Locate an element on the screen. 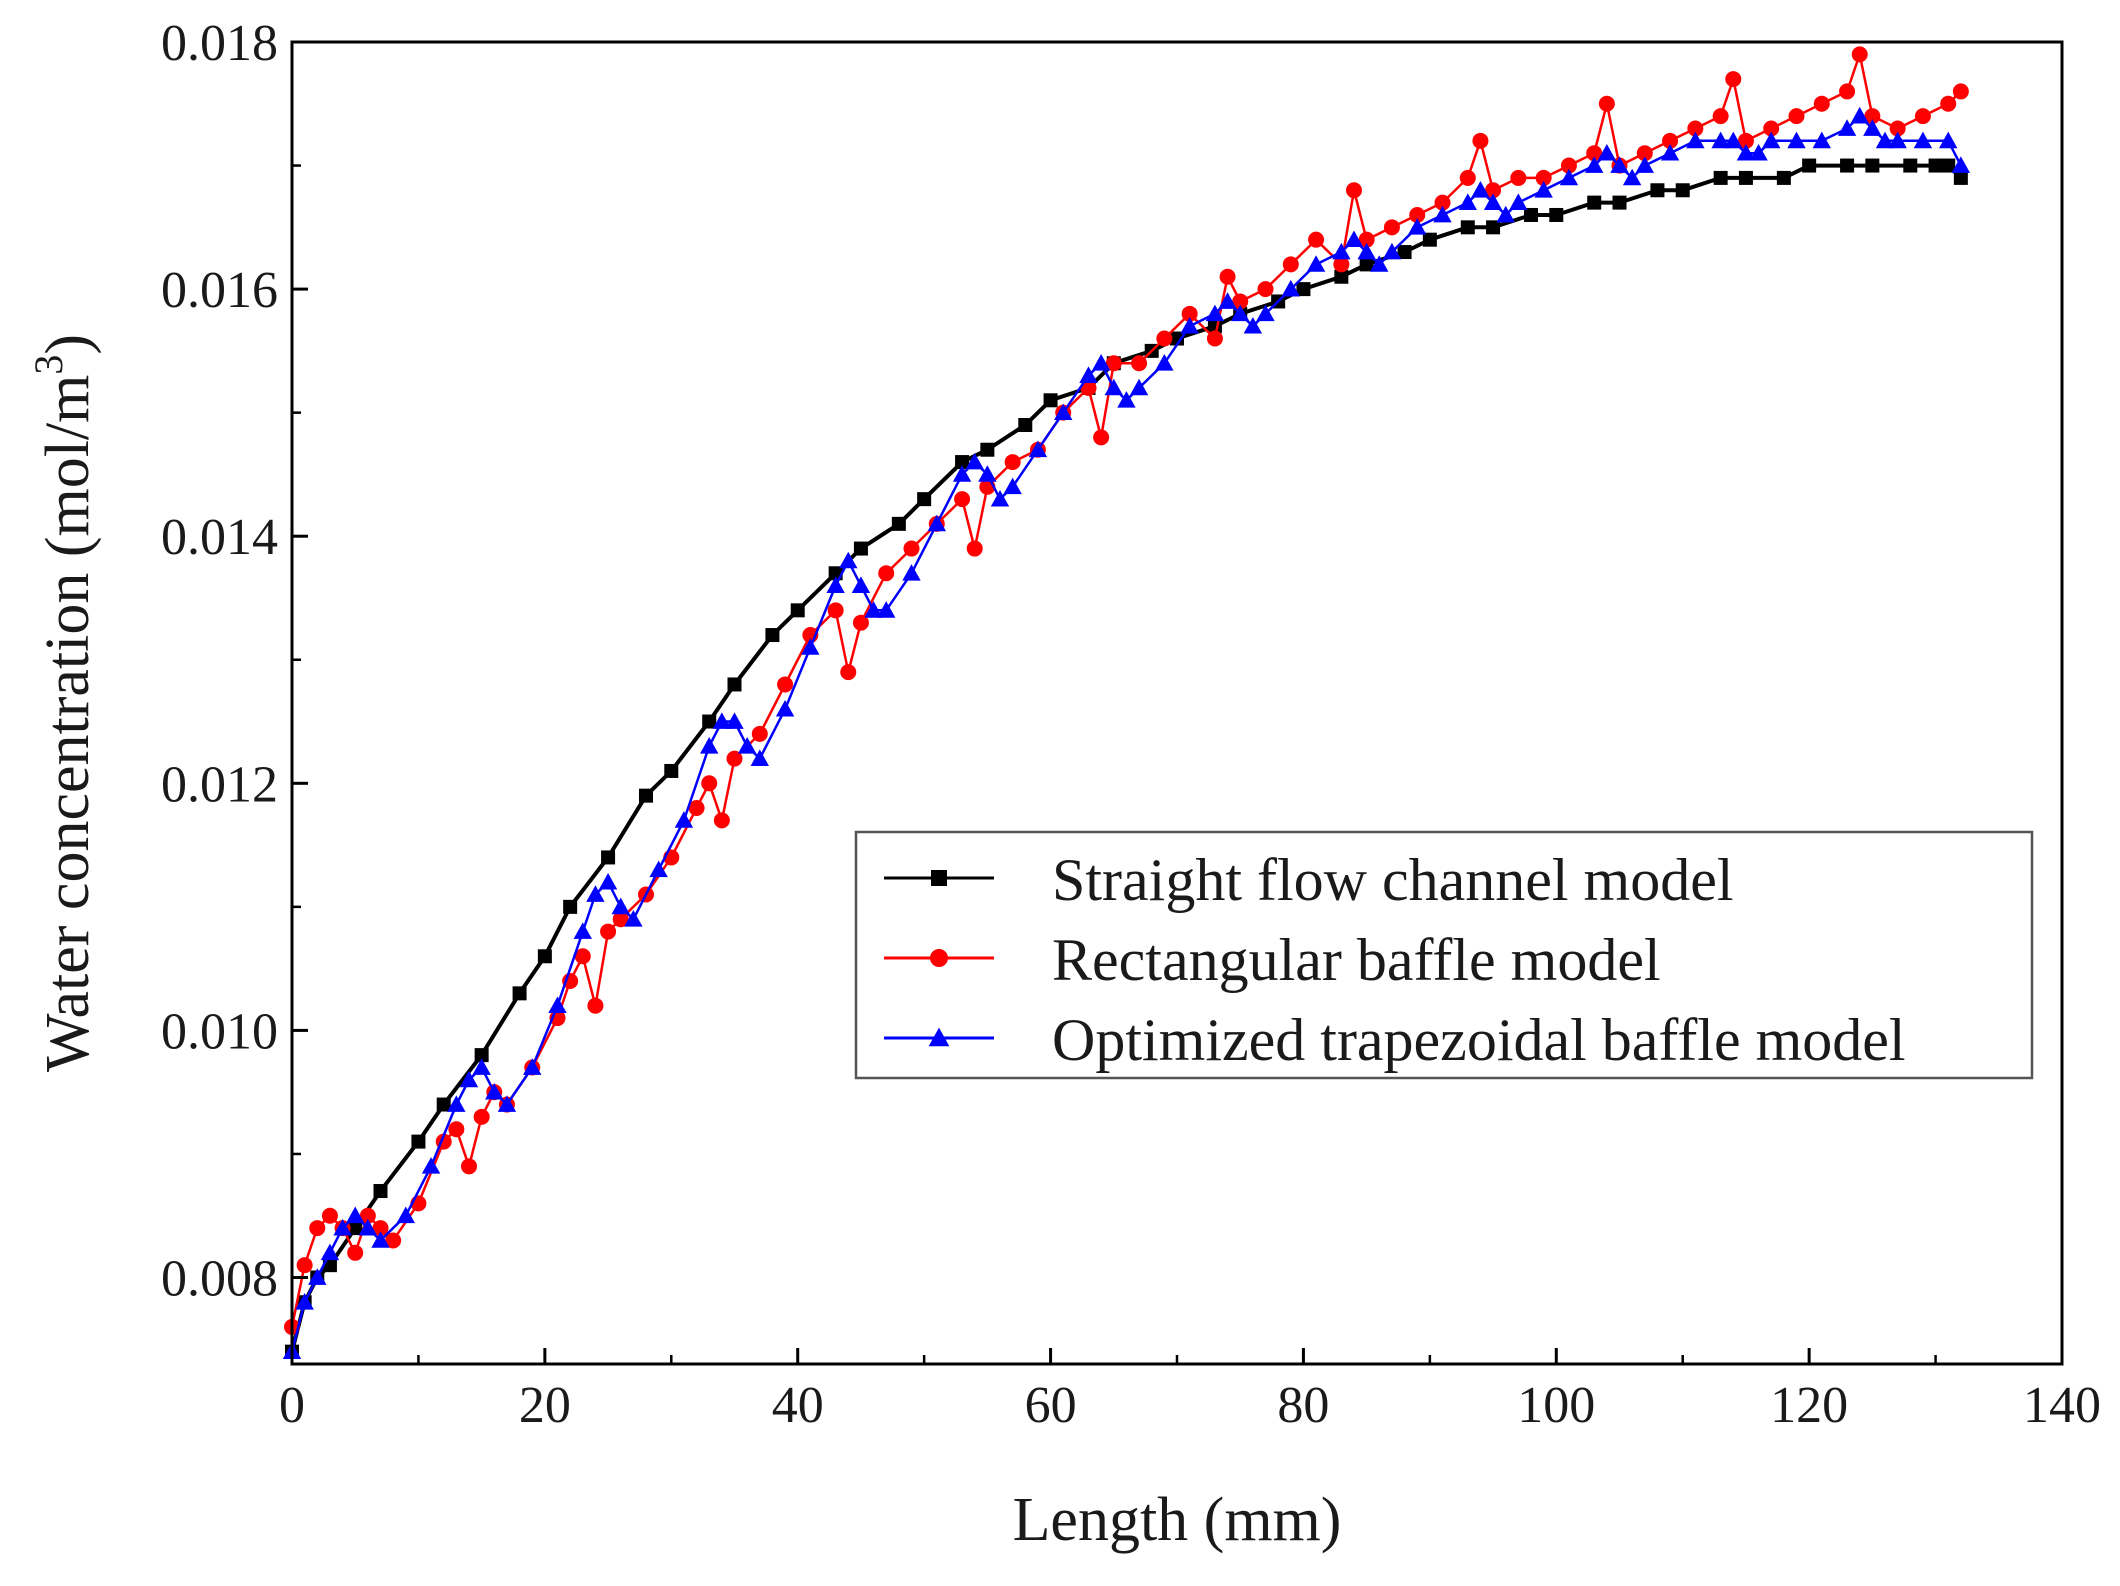 The width and height of the screenshot is (2120, 1586). legend-box is located at coordinates (1444, 955).